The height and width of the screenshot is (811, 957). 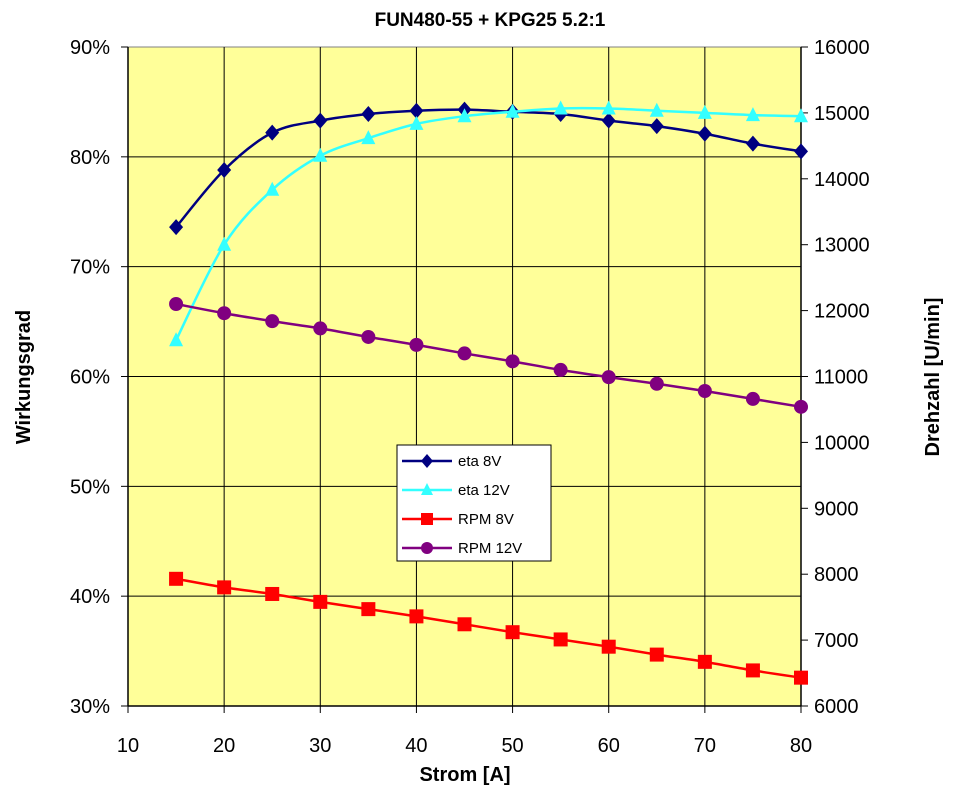 What do you see at coordinates (90, 707) in the screenshot?
I see `left-tick-label: 30%` at bounding box center [90, 707].